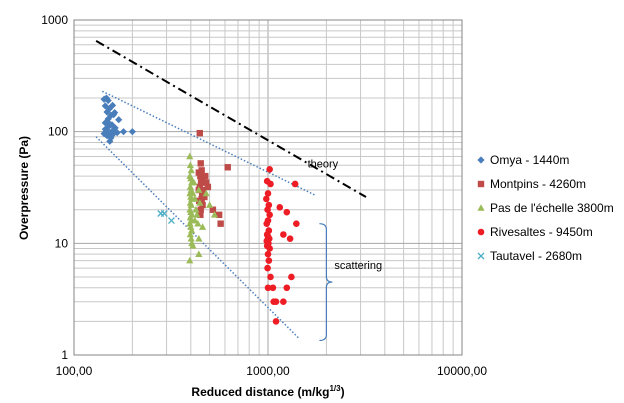 This screenshot has height=403, width=624. Describe the element at coordinates (260, 392) in the screenshot. I see `x-axis-title-main: Reduced distance (m/kg` at that location.